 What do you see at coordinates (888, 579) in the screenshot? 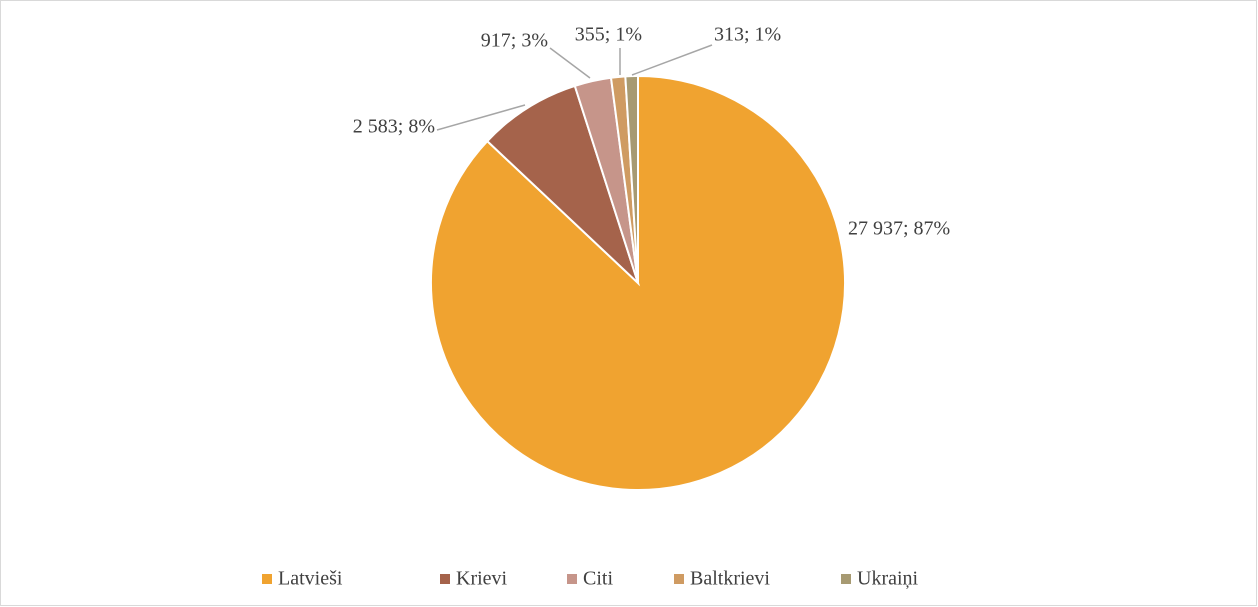
I see `legend-label: Ukraiņi` at bounding box center [888, 579].